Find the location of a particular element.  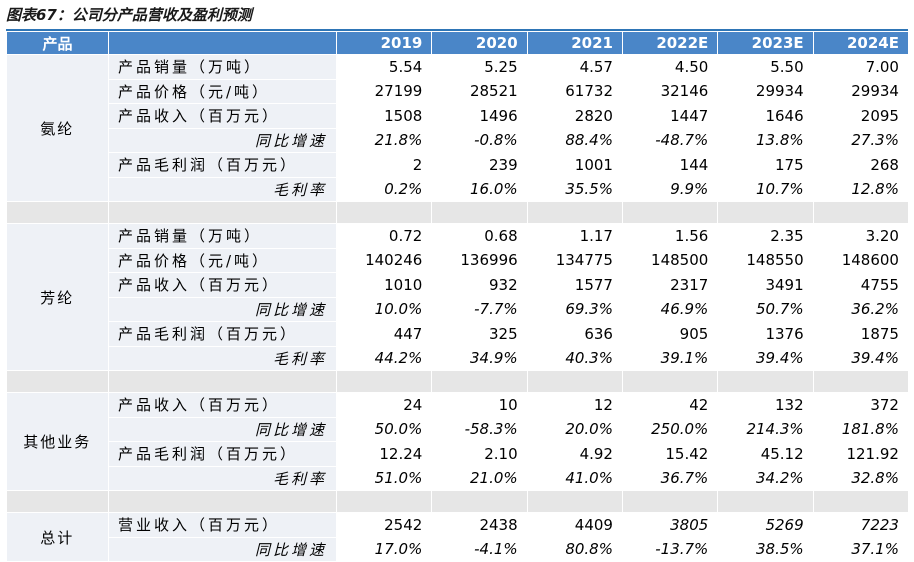

row-label: 同比增速 is located at coordinates (222, 429).